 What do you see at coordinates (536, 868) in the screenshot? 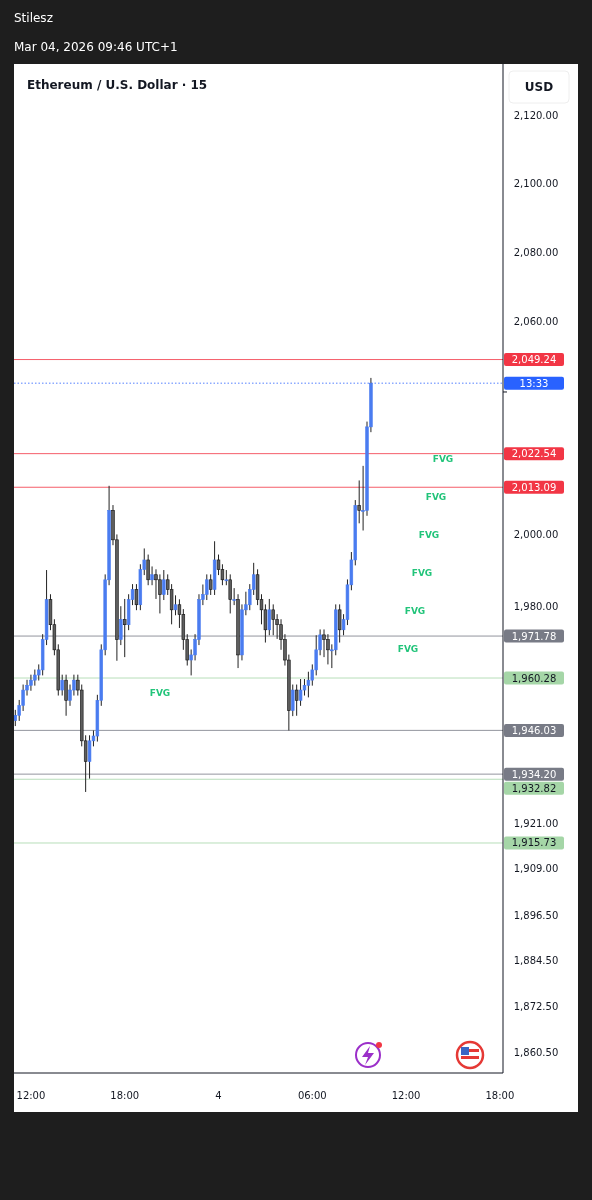
I see `y-tick-label: 1,909.00` at bounding box center [536, 868].